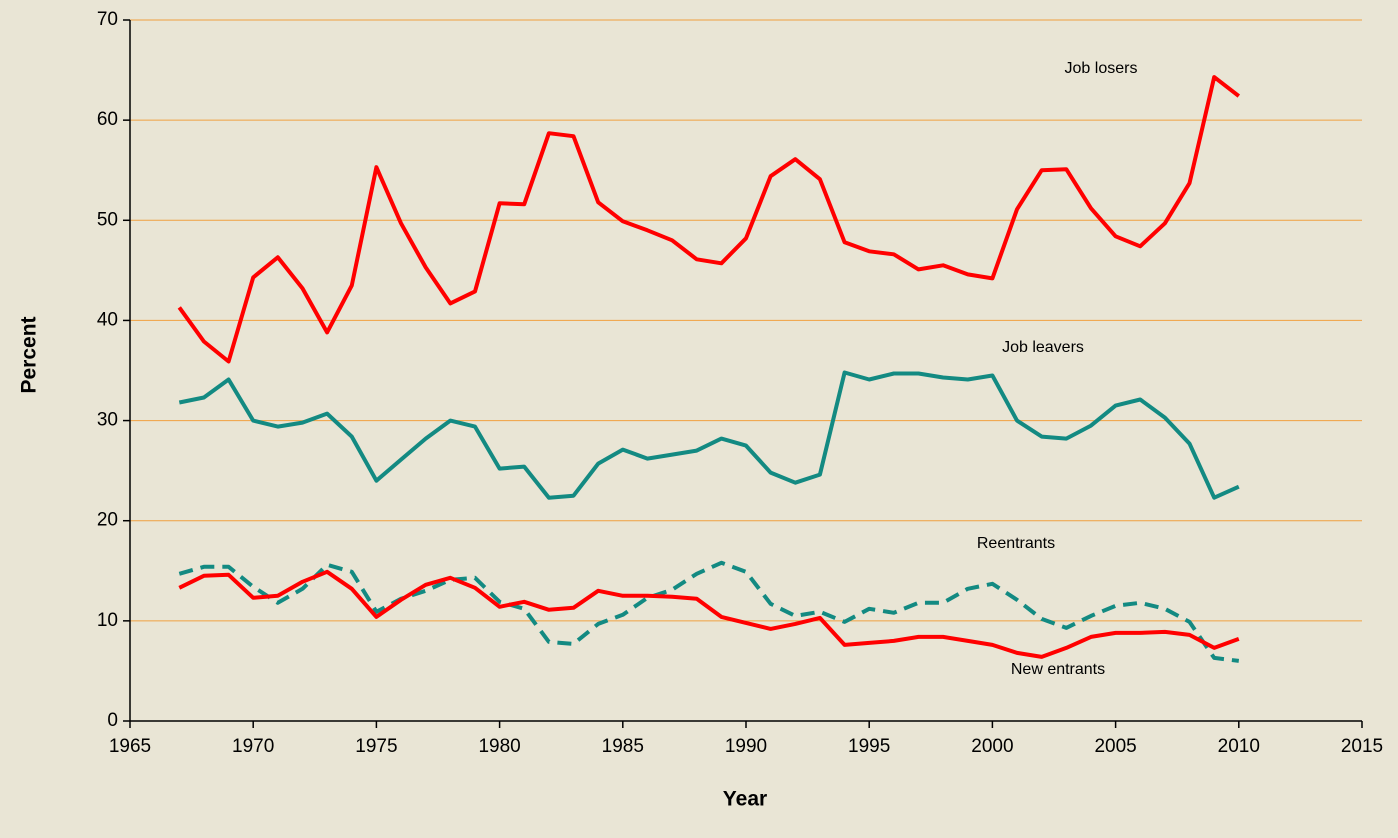 Image resolution: width=1398 pixels, height=838 pixels. What do you see at coordinates (745, 799) in the screenshot?
I see `x-axis-title: Year` at bounding box center [745, 799].